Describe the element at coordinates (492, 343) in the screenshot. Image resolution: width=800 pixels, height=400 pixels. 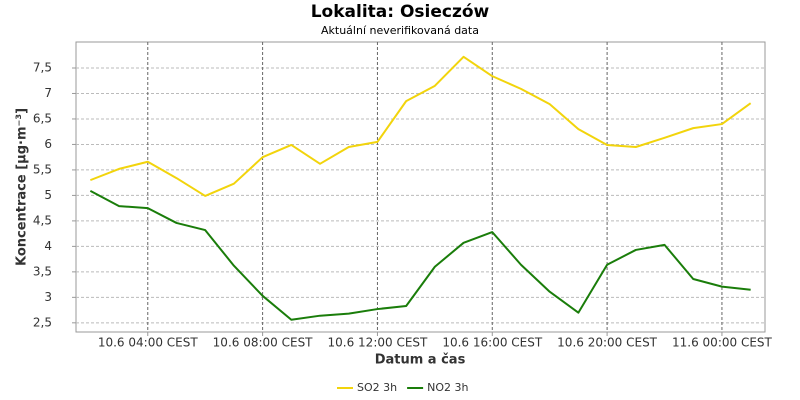
I see `x-tick-label: 10.6 16:00 CEST` at that location.